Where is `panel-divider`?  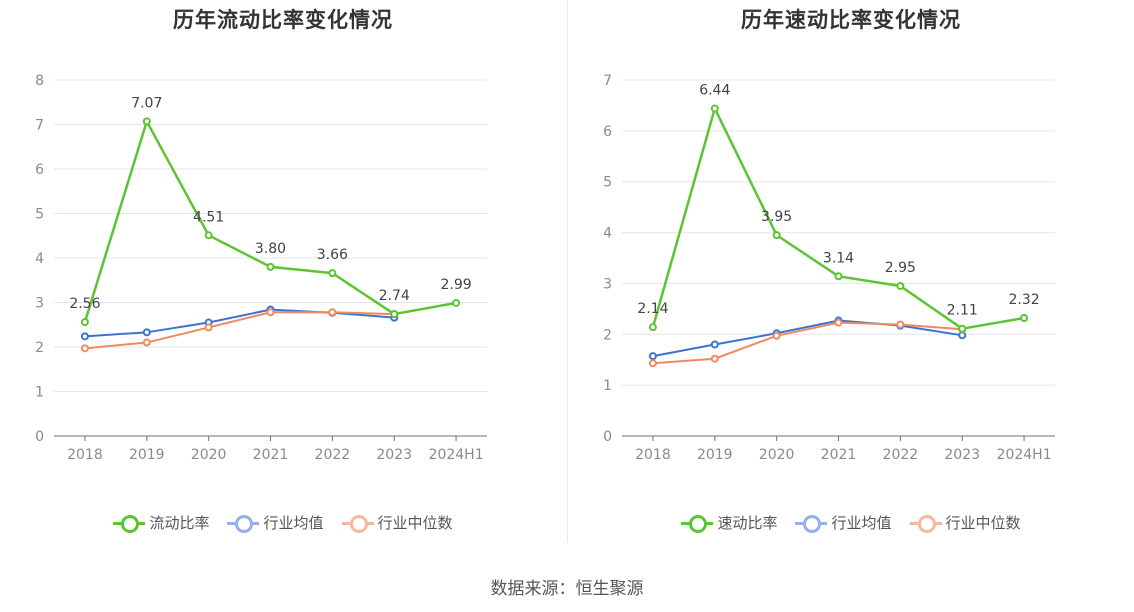
panel-divider is located at coordinates (567, 271).